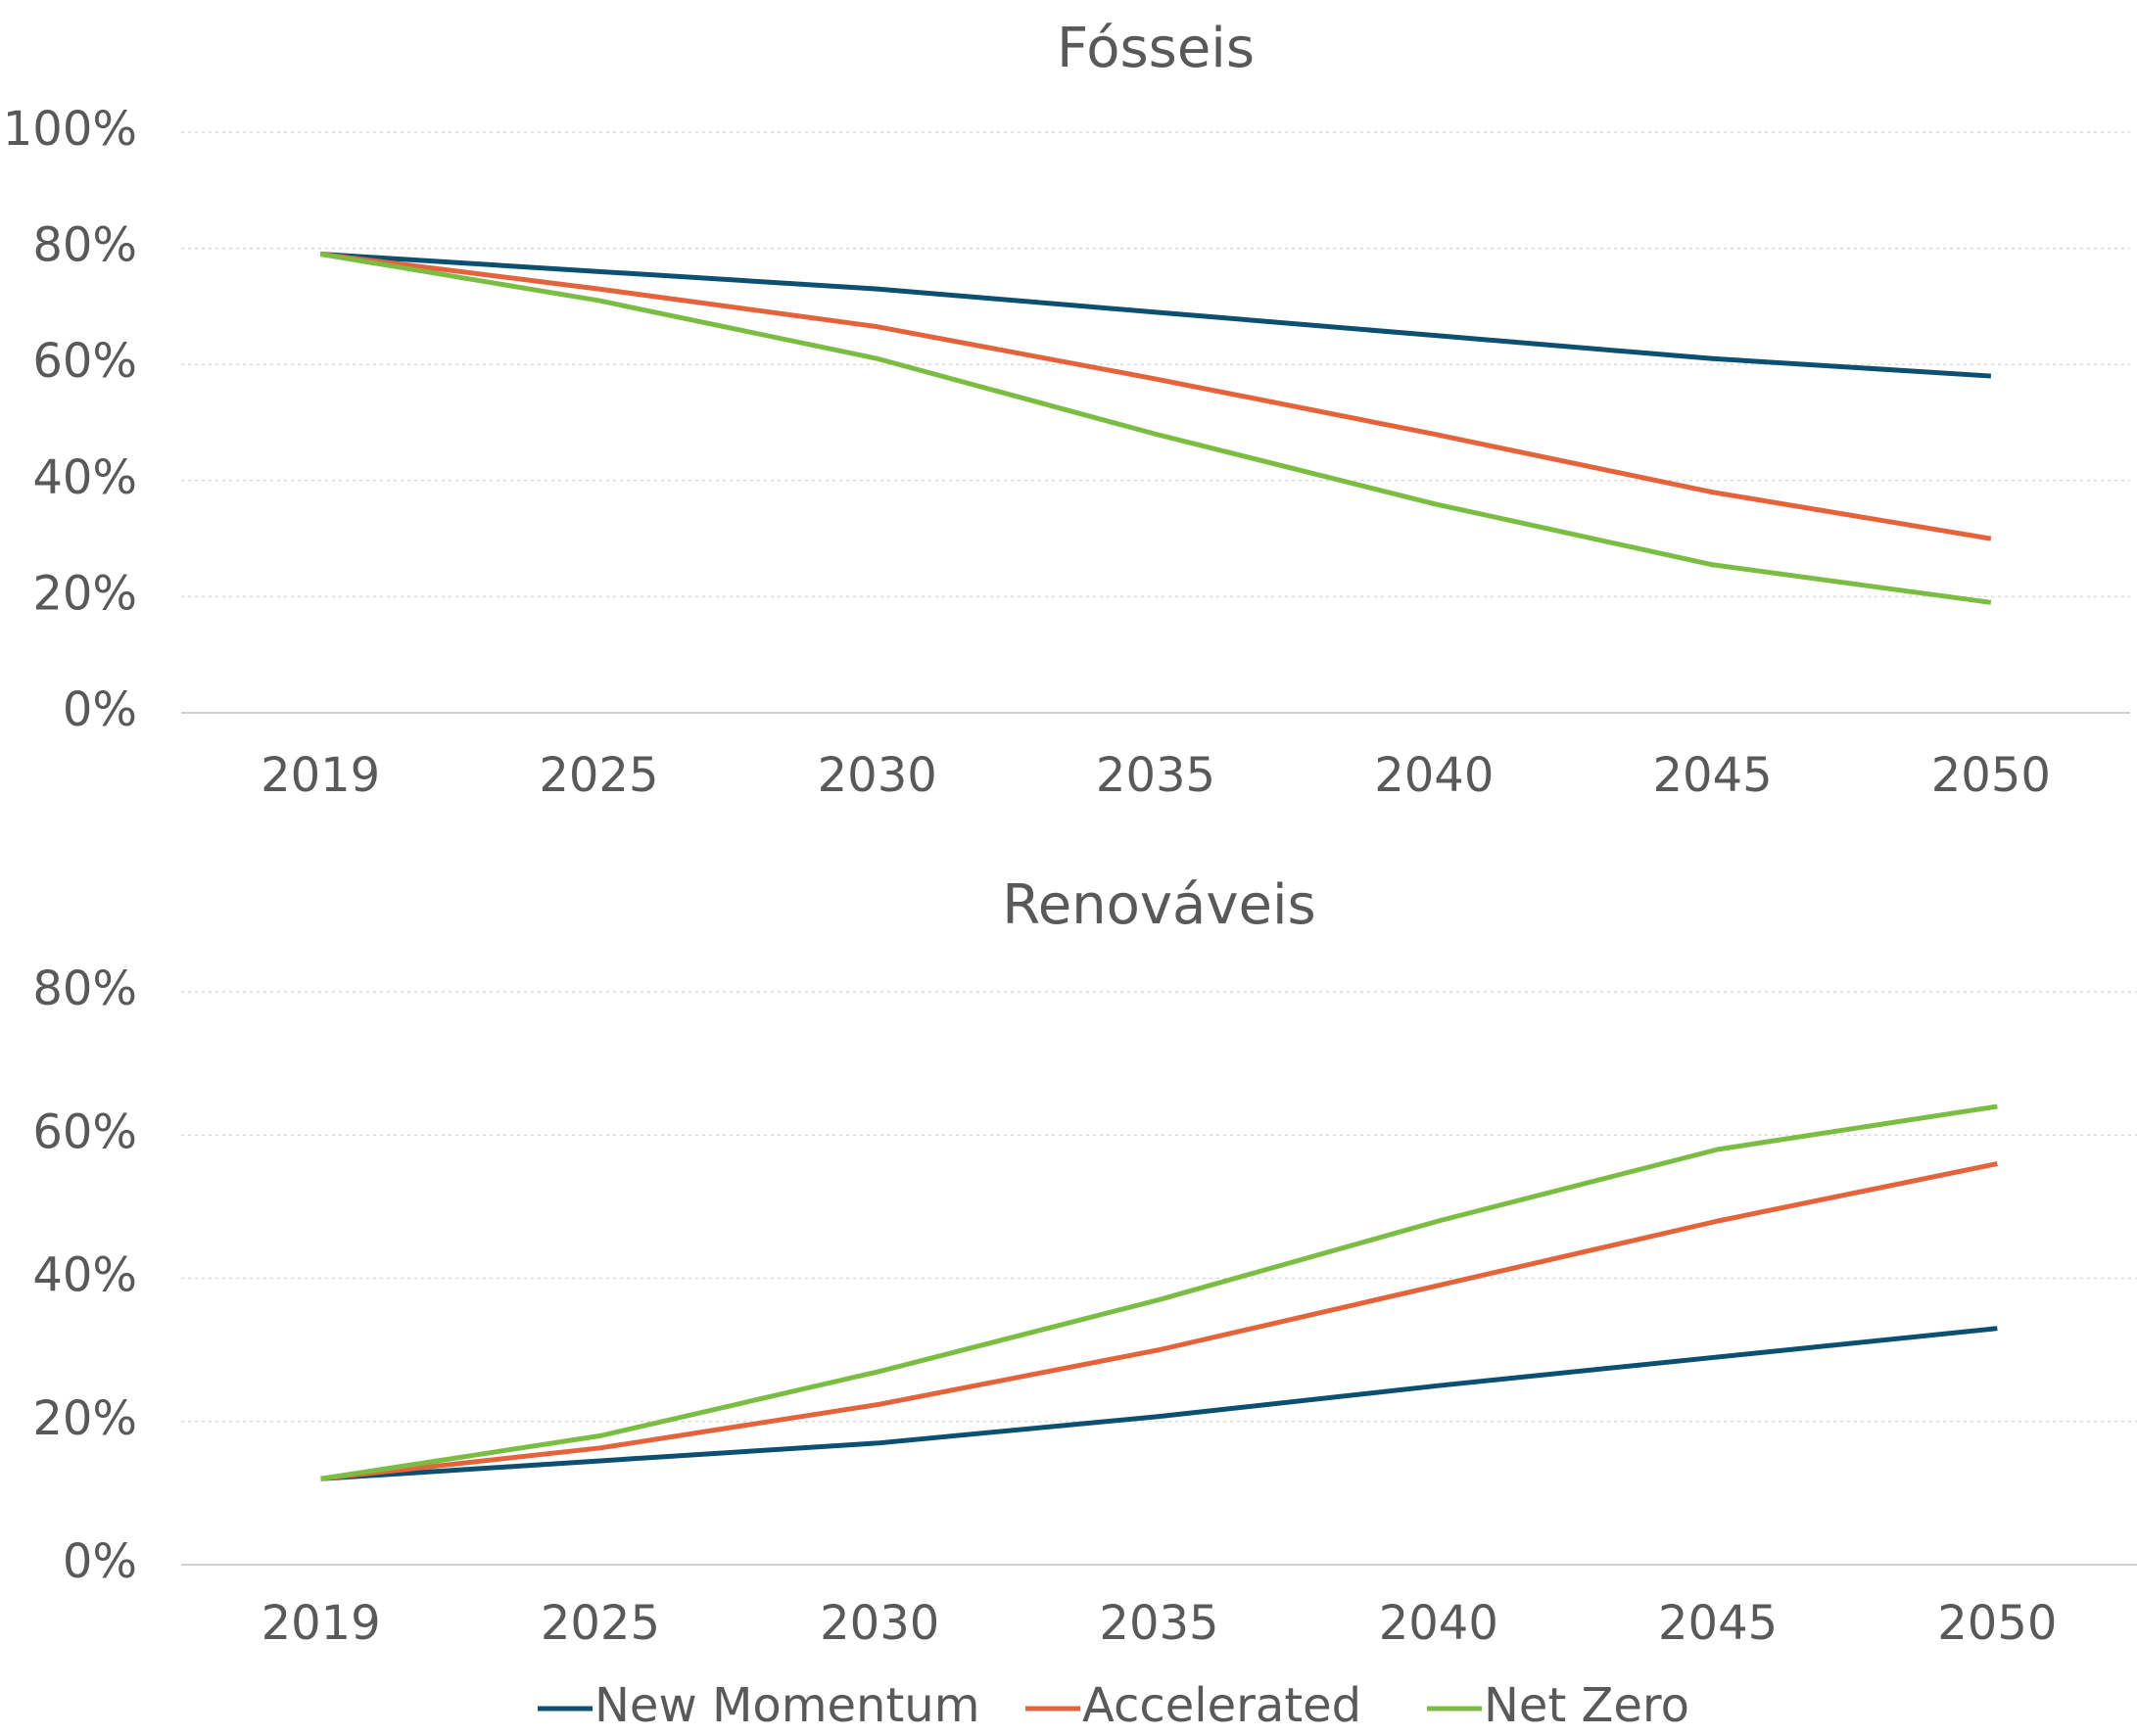 Image resolution: width=2137 pixels, height=1736 pixels. Describe the element at coordinates (786, 1706) in the screenshot. I see `legend-label: New Momentum` at that location.